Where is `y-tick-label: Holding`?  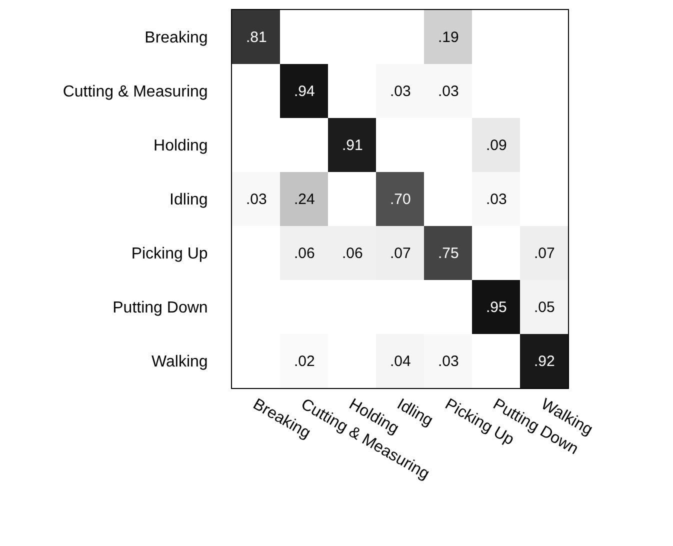
y-tick-label: Holding is located at coordinates (181, 146).